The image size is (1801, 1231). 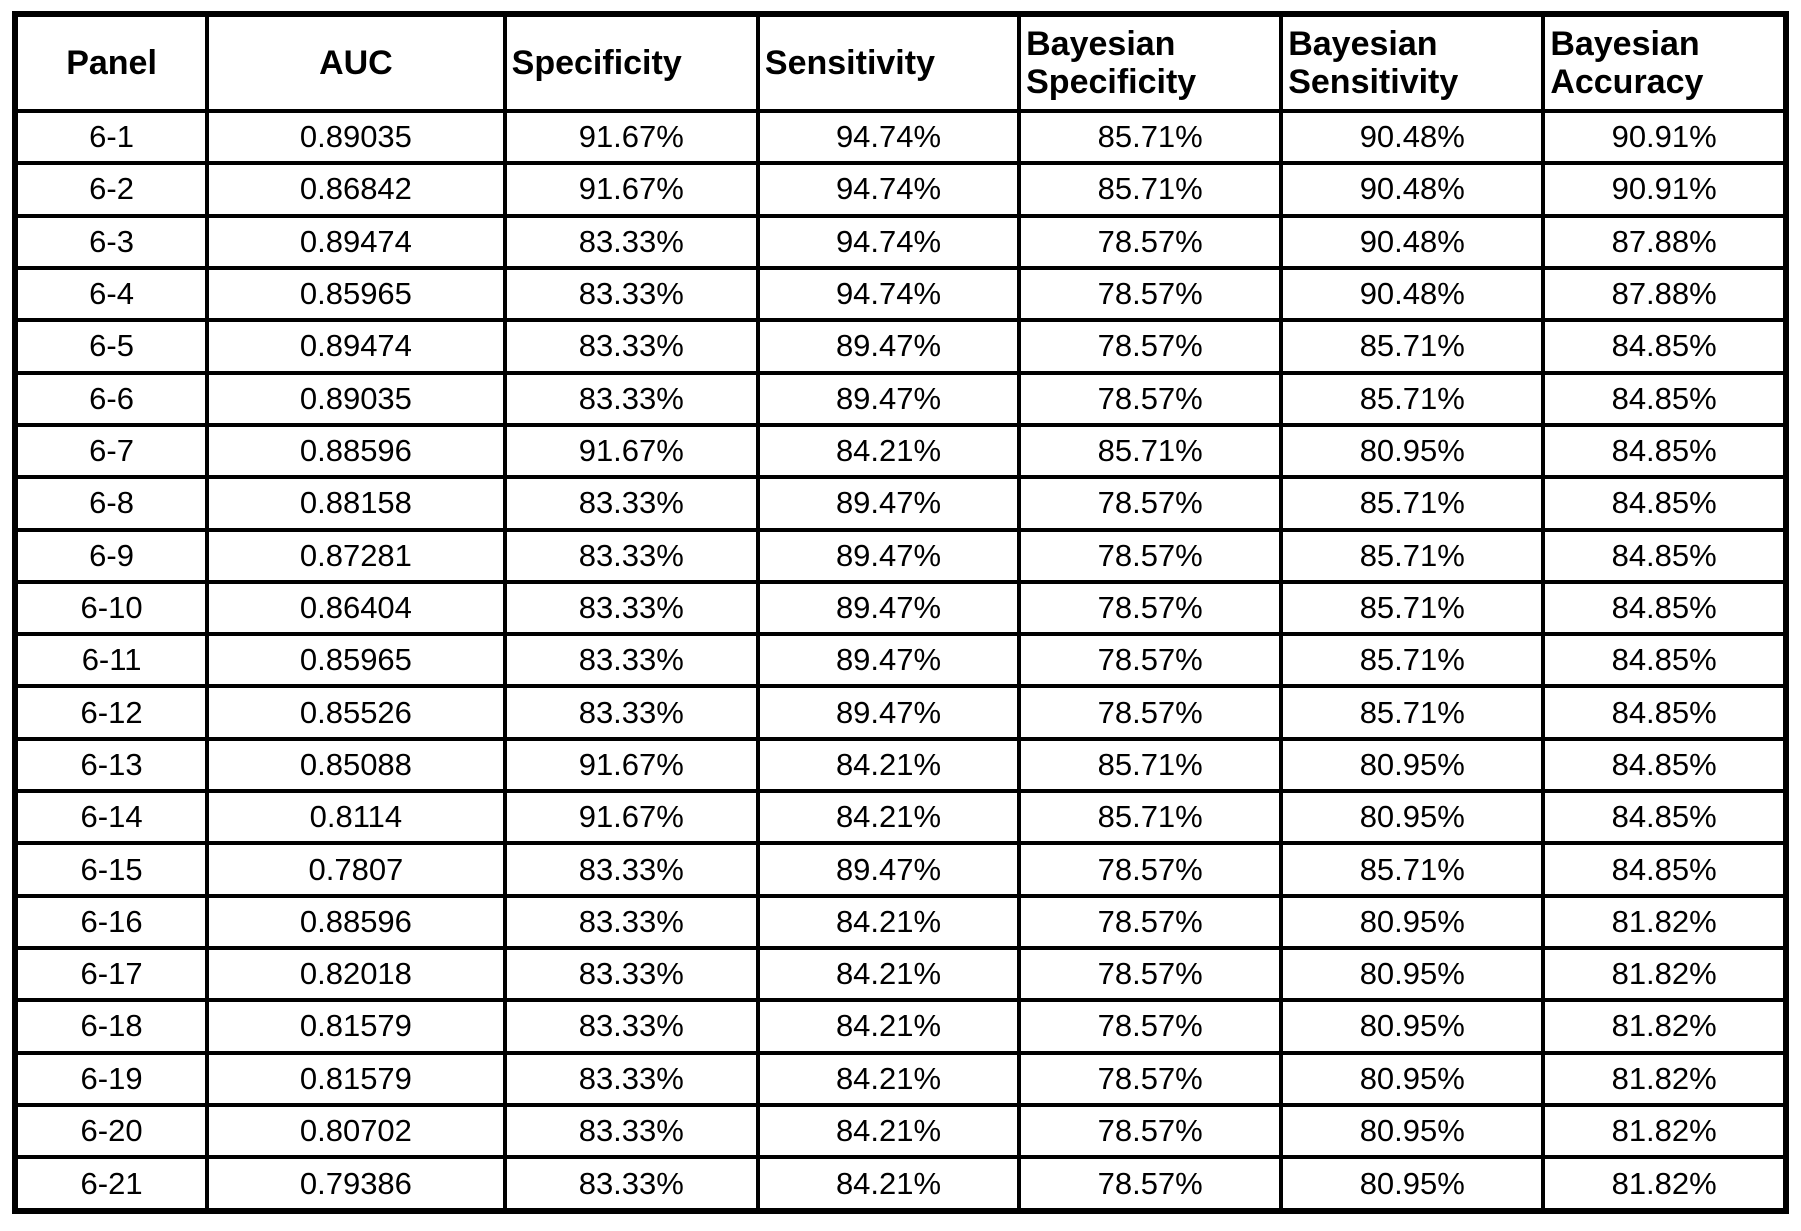 What do you see at coordinates (111, 1131) in the screenshot?
I see `cell-panel: 6-20` at bounding box center [111, 1131].